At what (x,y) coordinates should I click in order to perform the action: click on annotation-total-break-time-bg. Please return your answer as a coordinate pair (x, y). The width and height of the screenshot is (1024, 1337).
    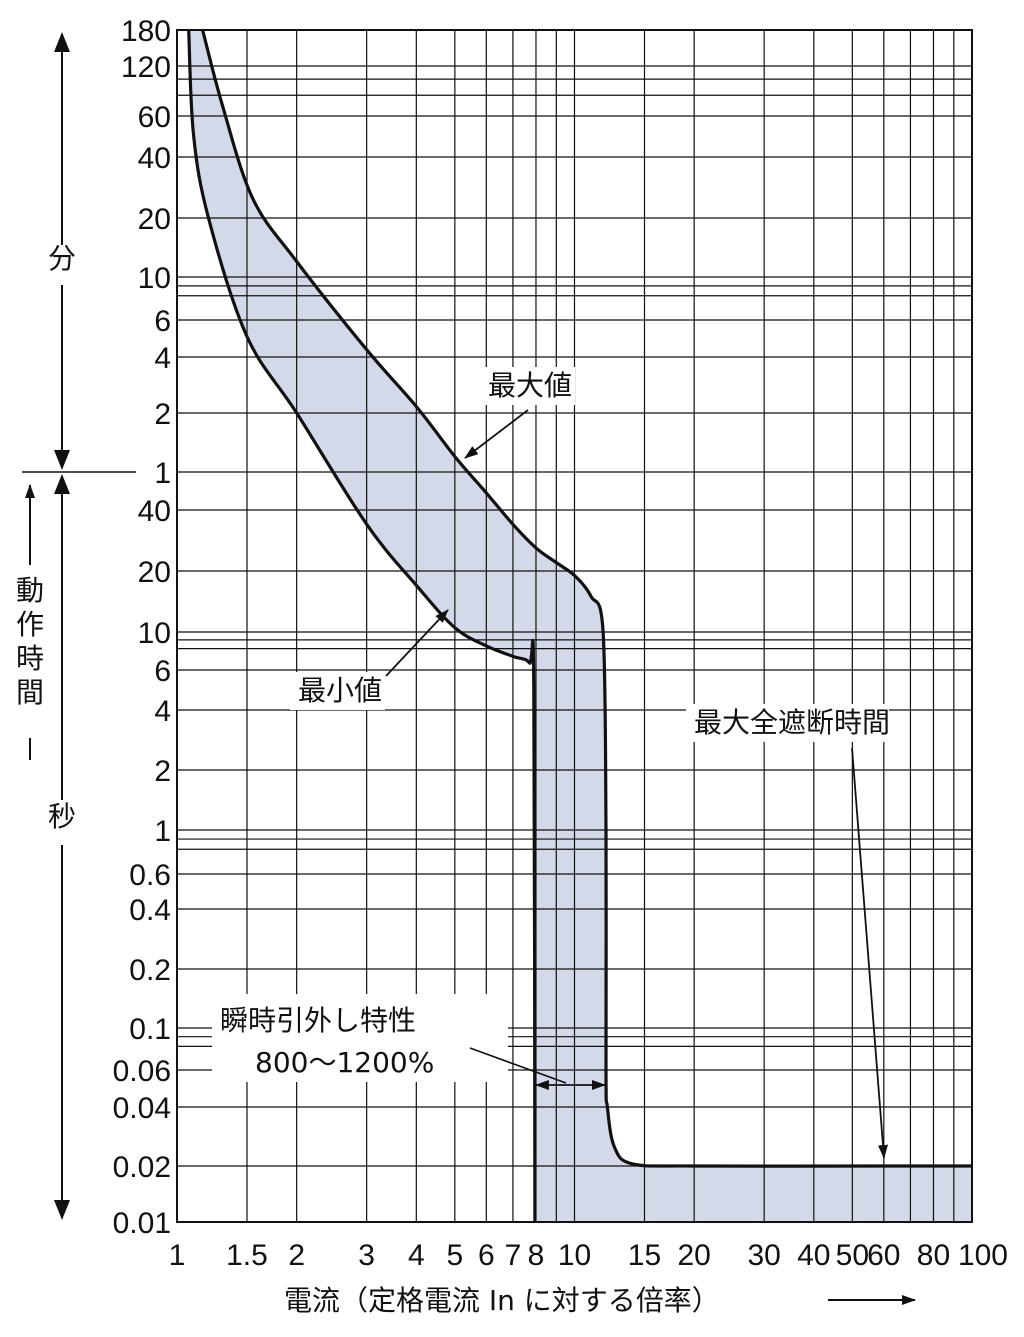
    Looking at the image, I should click on (787, 723).